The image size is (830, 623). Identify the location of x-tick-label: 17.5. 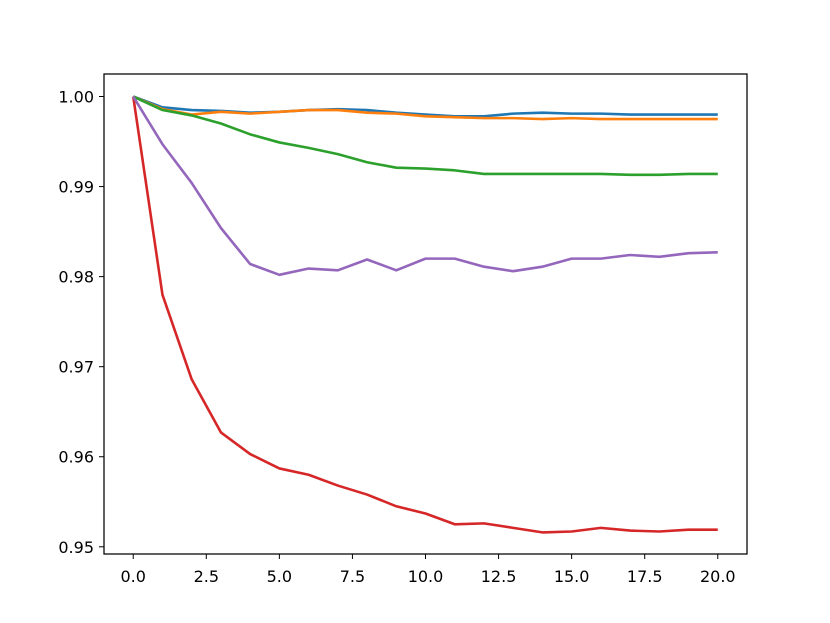
(645, 576).